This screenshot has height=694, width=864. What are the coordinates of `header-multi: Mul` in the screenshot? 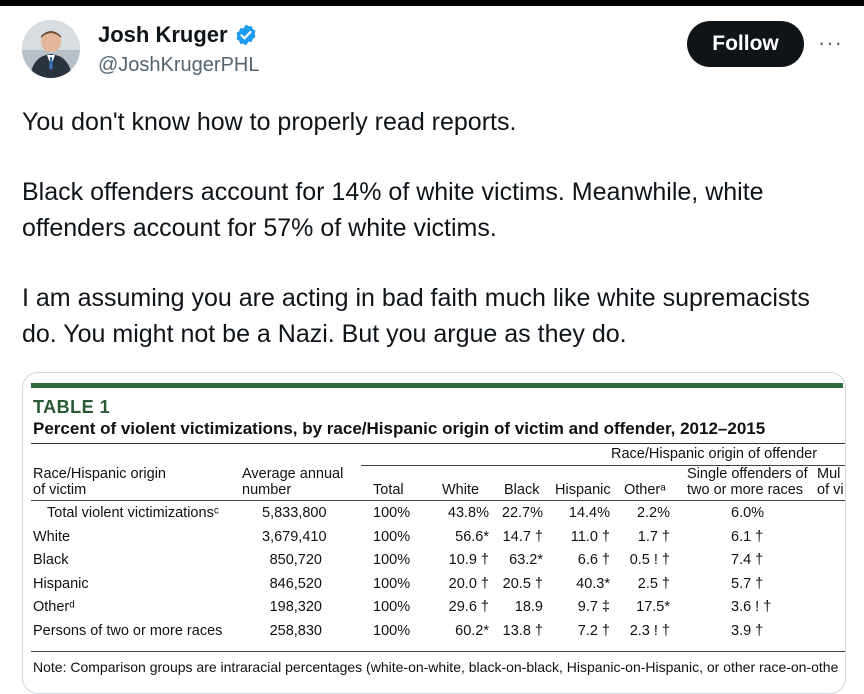 It's located at (829, 474).